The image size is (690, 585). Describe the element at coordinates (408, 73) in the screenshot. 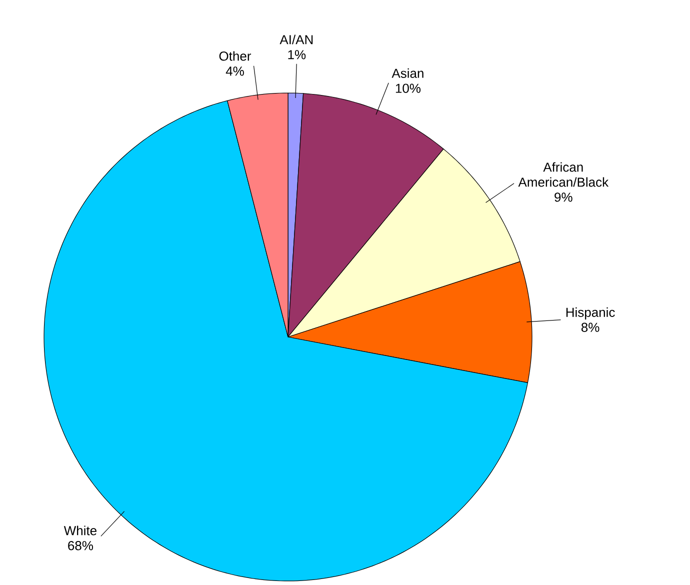

I see `slice-label: Asian` at that location.